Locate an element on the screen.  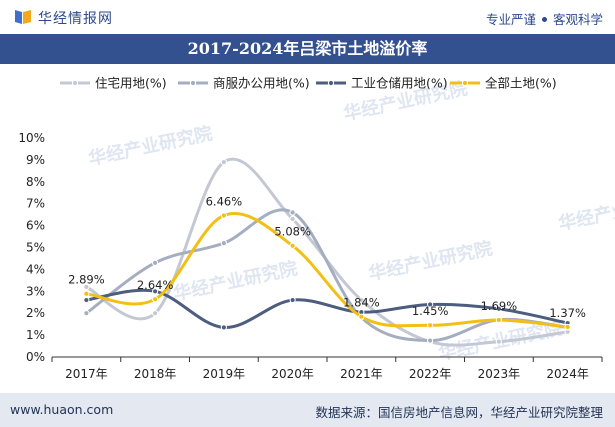
y-tick-label: 6% is located at coordinates (35, 226).